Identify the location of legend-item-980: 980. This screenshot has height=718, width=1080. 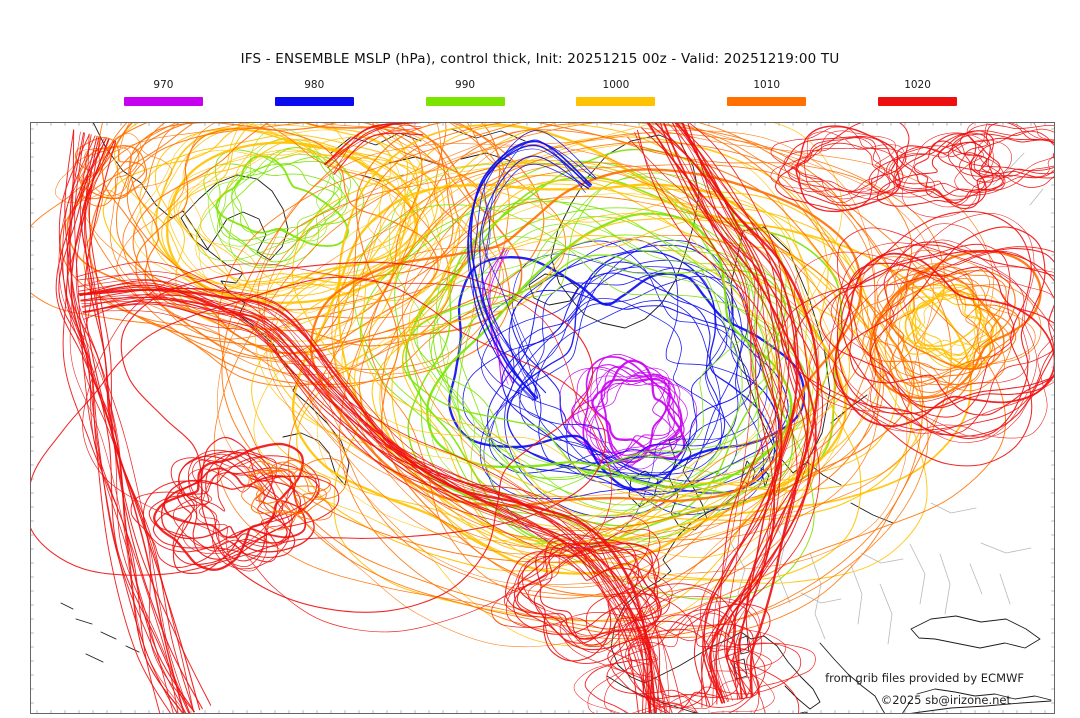
(314, 92).